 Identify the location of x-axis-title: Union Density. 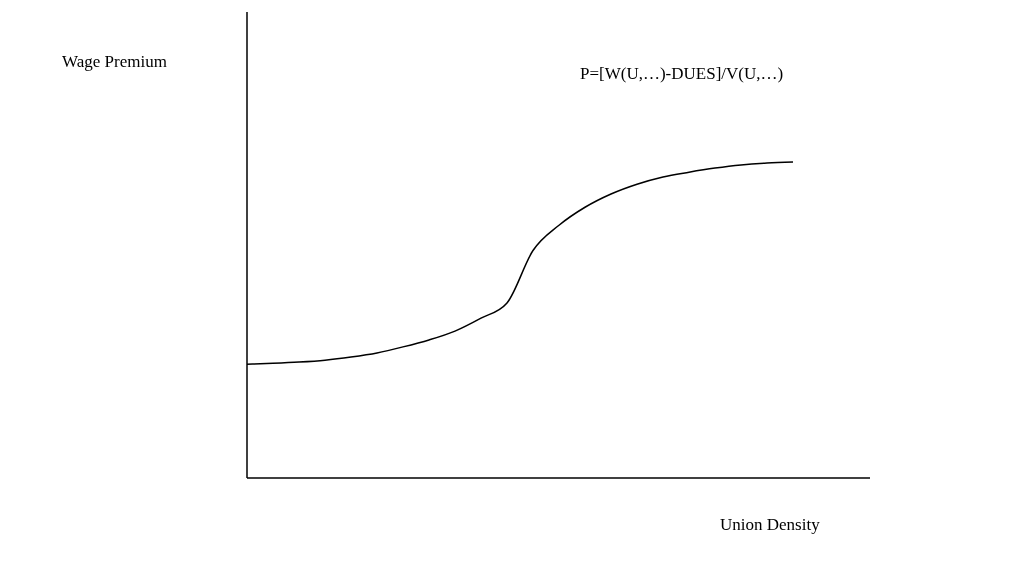
(770, 525).